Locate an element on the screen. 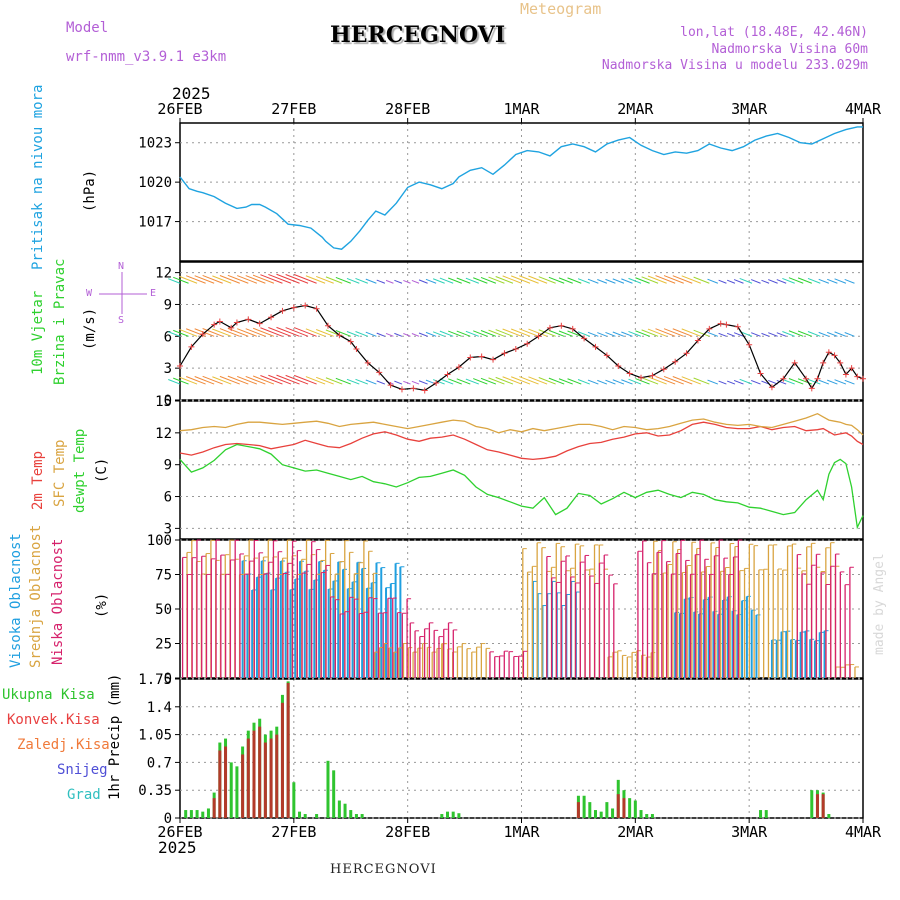  pressure-ytick-label: 1017 is located at coordinates (155, 223).